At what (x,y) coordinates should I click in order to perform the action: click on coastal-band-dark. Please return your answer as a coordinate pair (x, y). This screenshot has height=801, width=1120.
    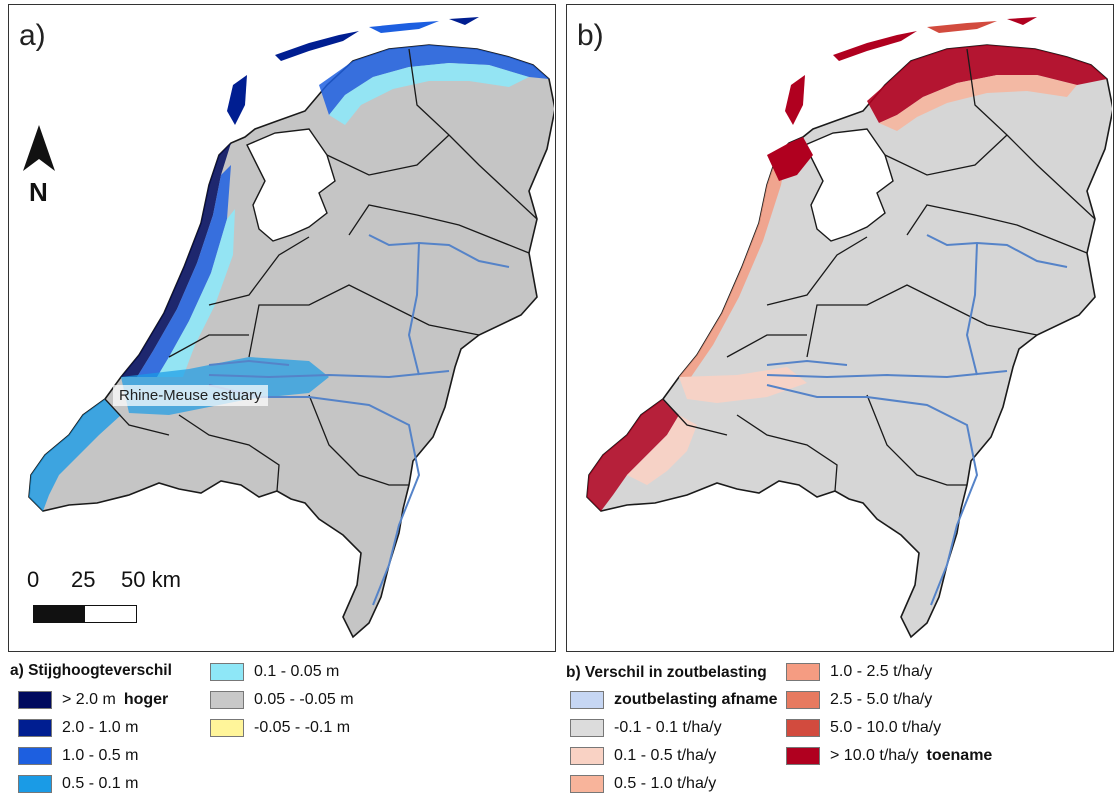
    Looking at the image, I should click on (176, 260).